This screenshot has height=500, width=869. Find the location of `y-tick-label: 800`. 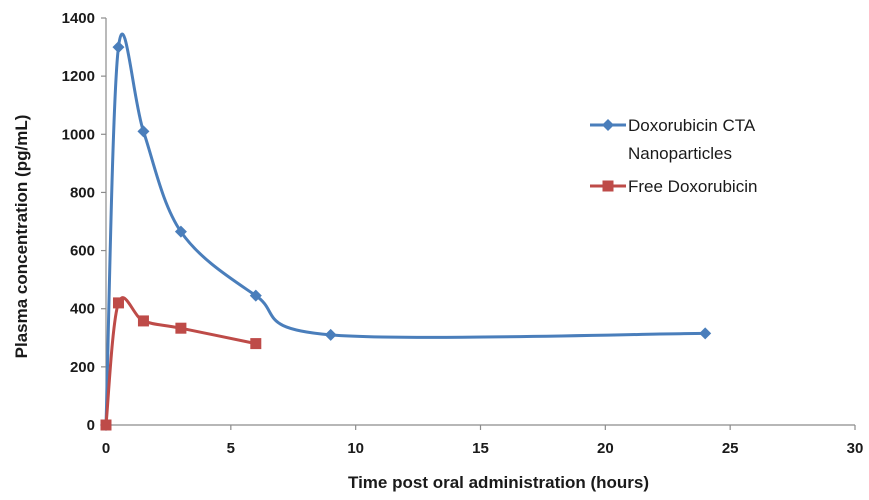

y-tick-label: 800 is located at coordinates (82, 192).